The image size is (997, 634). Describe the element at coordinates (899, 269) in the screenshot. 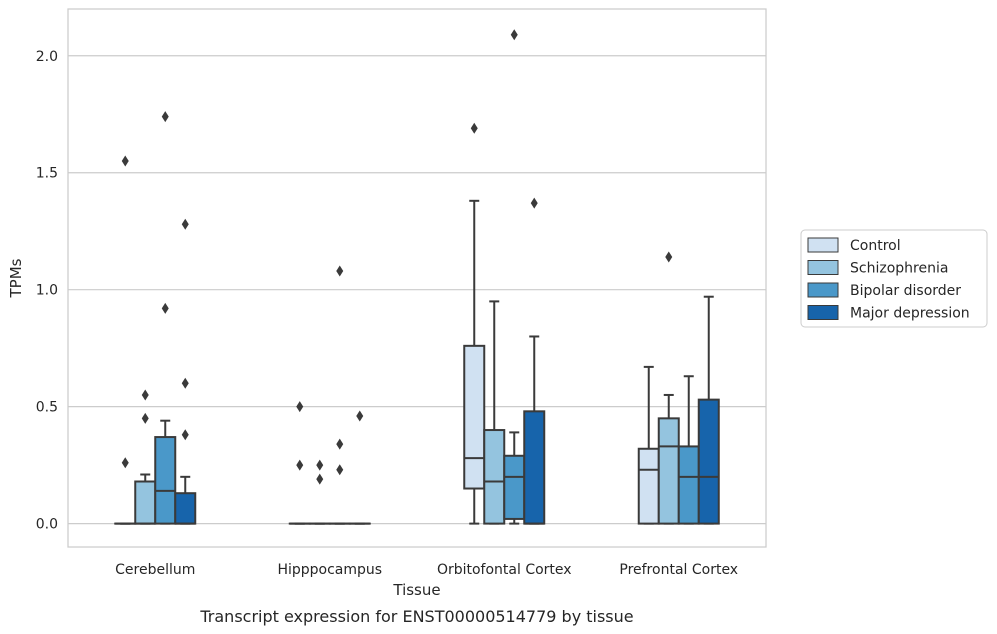

I see `legend-label: Schizophrenia` at that location.